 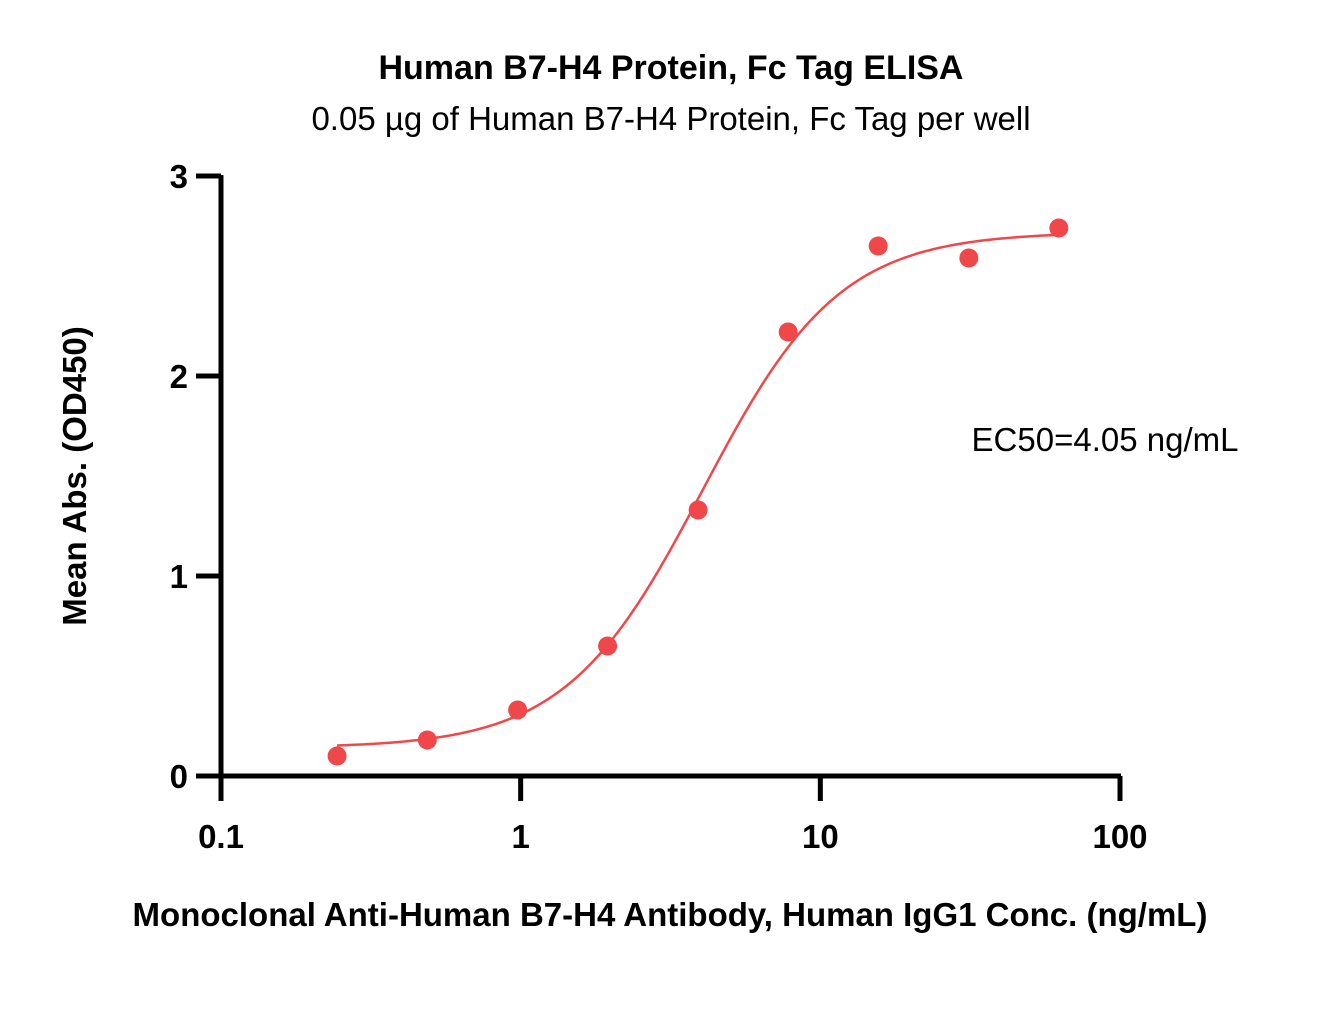 I want to click on chart-title: Human B7-H4 Protein, Fc Tag ELISA, so click(x=670, y=68).